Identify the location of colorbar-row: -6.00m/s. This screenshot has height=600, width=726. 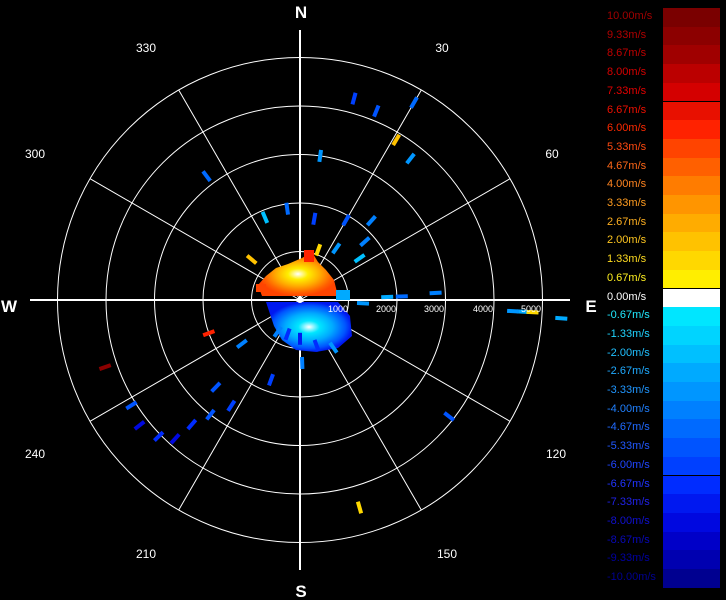
(663, 466).